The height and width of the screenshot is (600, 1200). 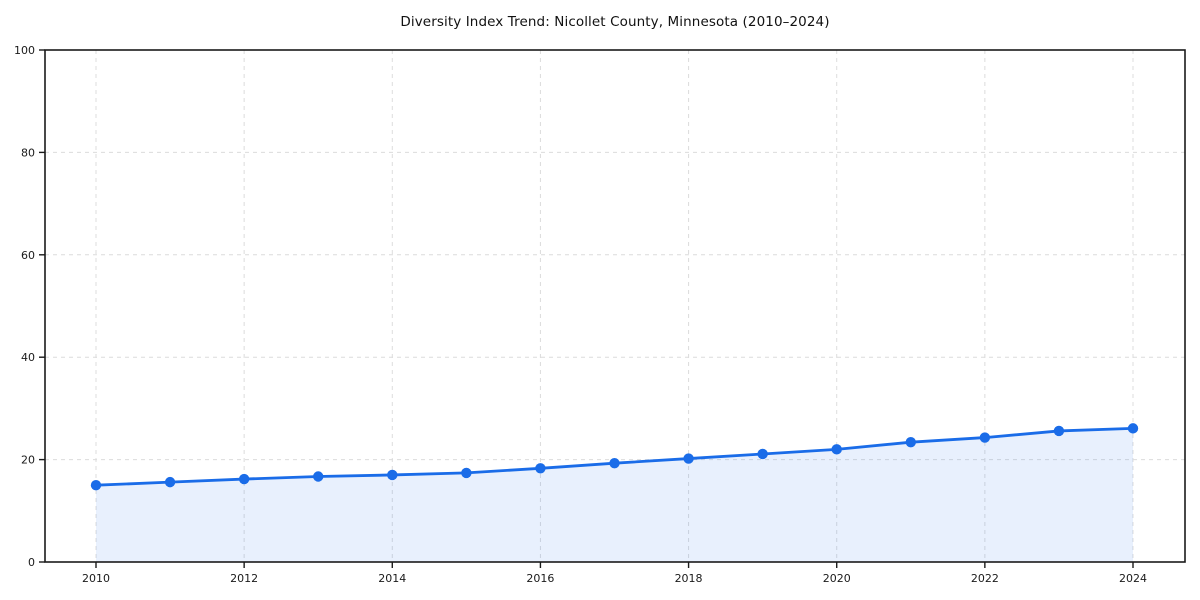 What do you see at coordinates (31, 562) in the screenshot?
I see `y-tick-label: 0` at bounding box center [31, 562].